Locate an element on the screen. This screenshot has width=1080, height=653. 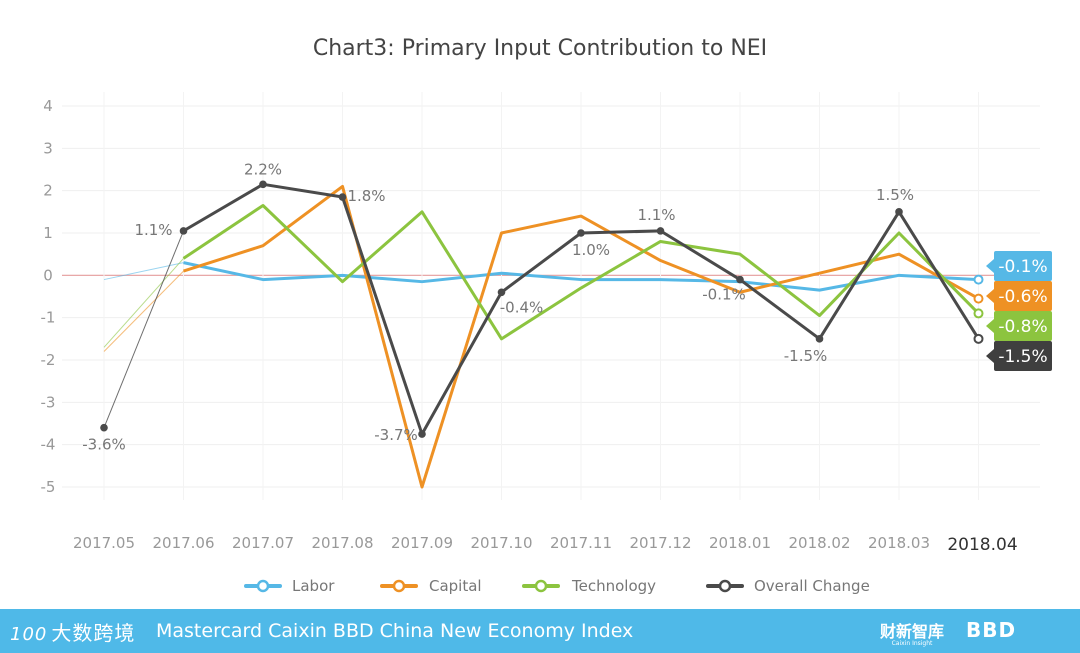
chart-legend: Labor Capital Technology Overall Change is located at coordinates (557, 586).